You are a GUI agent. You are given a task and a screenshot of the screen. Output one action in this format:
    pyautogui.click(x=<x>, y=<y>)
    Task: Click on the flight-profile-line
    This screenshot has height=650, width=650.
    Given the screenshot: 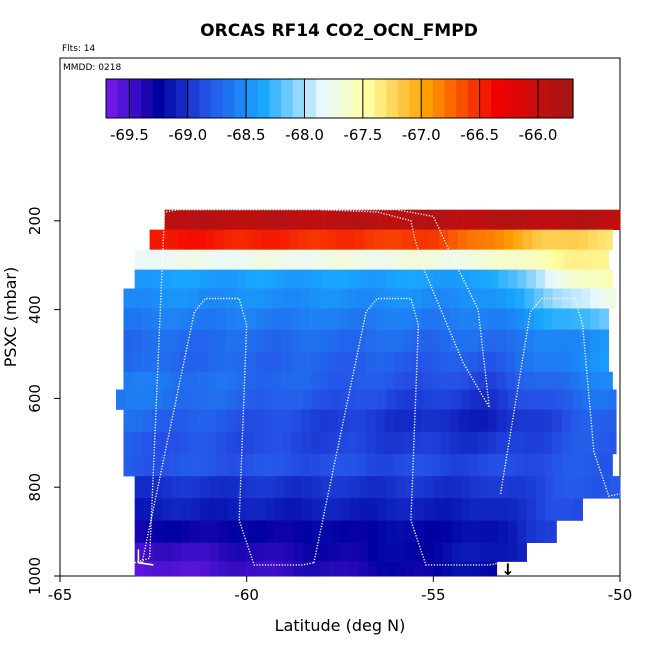 What is the action you would take?
    pyautogui.click(x=407, y=431)
    